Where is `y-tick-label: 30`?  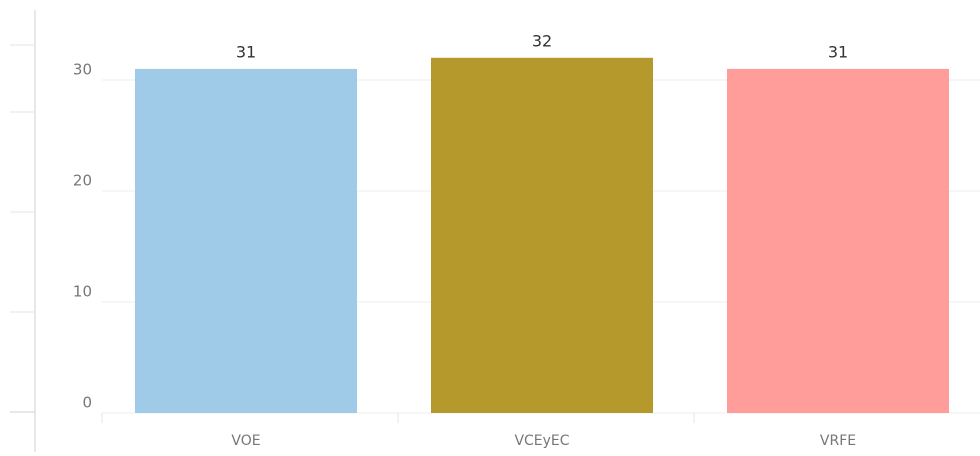
y-tick-label: 30 is located at coordinates (82, 70).